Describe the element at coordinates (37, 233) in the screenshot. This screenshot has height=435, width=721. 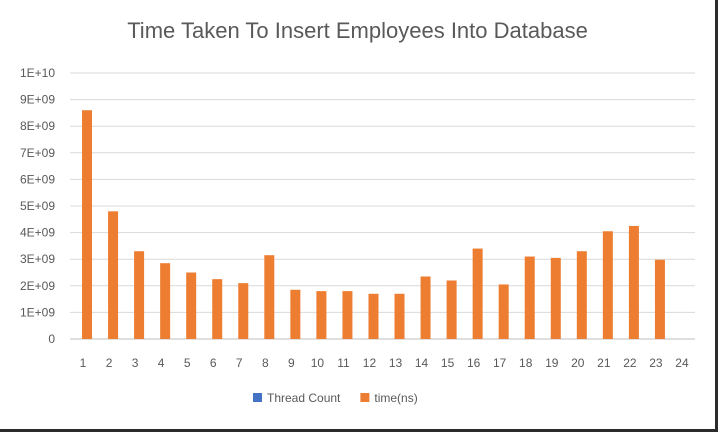
I see `y-tick-label: 4E+09` at that location.